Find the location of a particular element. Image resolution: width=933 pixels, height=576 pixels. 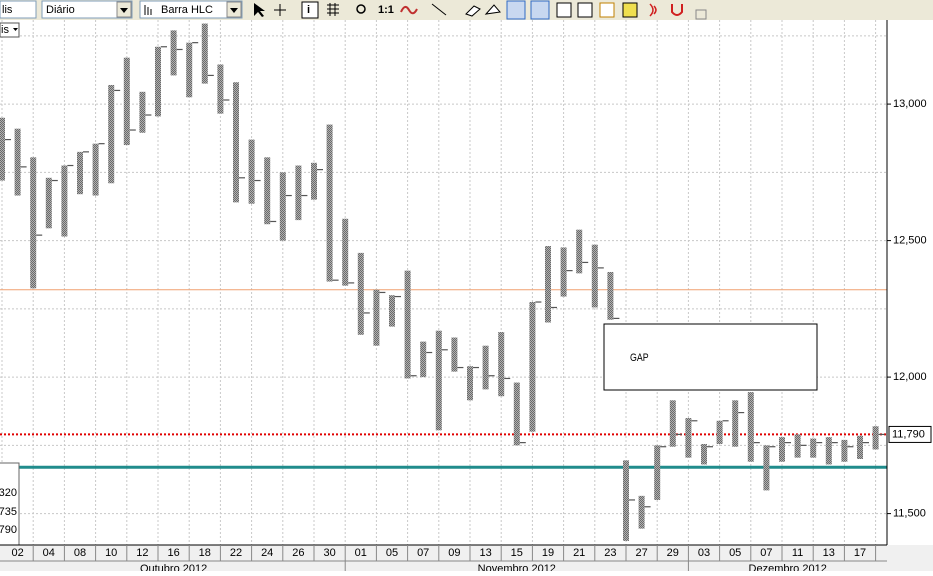

x-tick-label: 02 is located at coordinates (17, 553).